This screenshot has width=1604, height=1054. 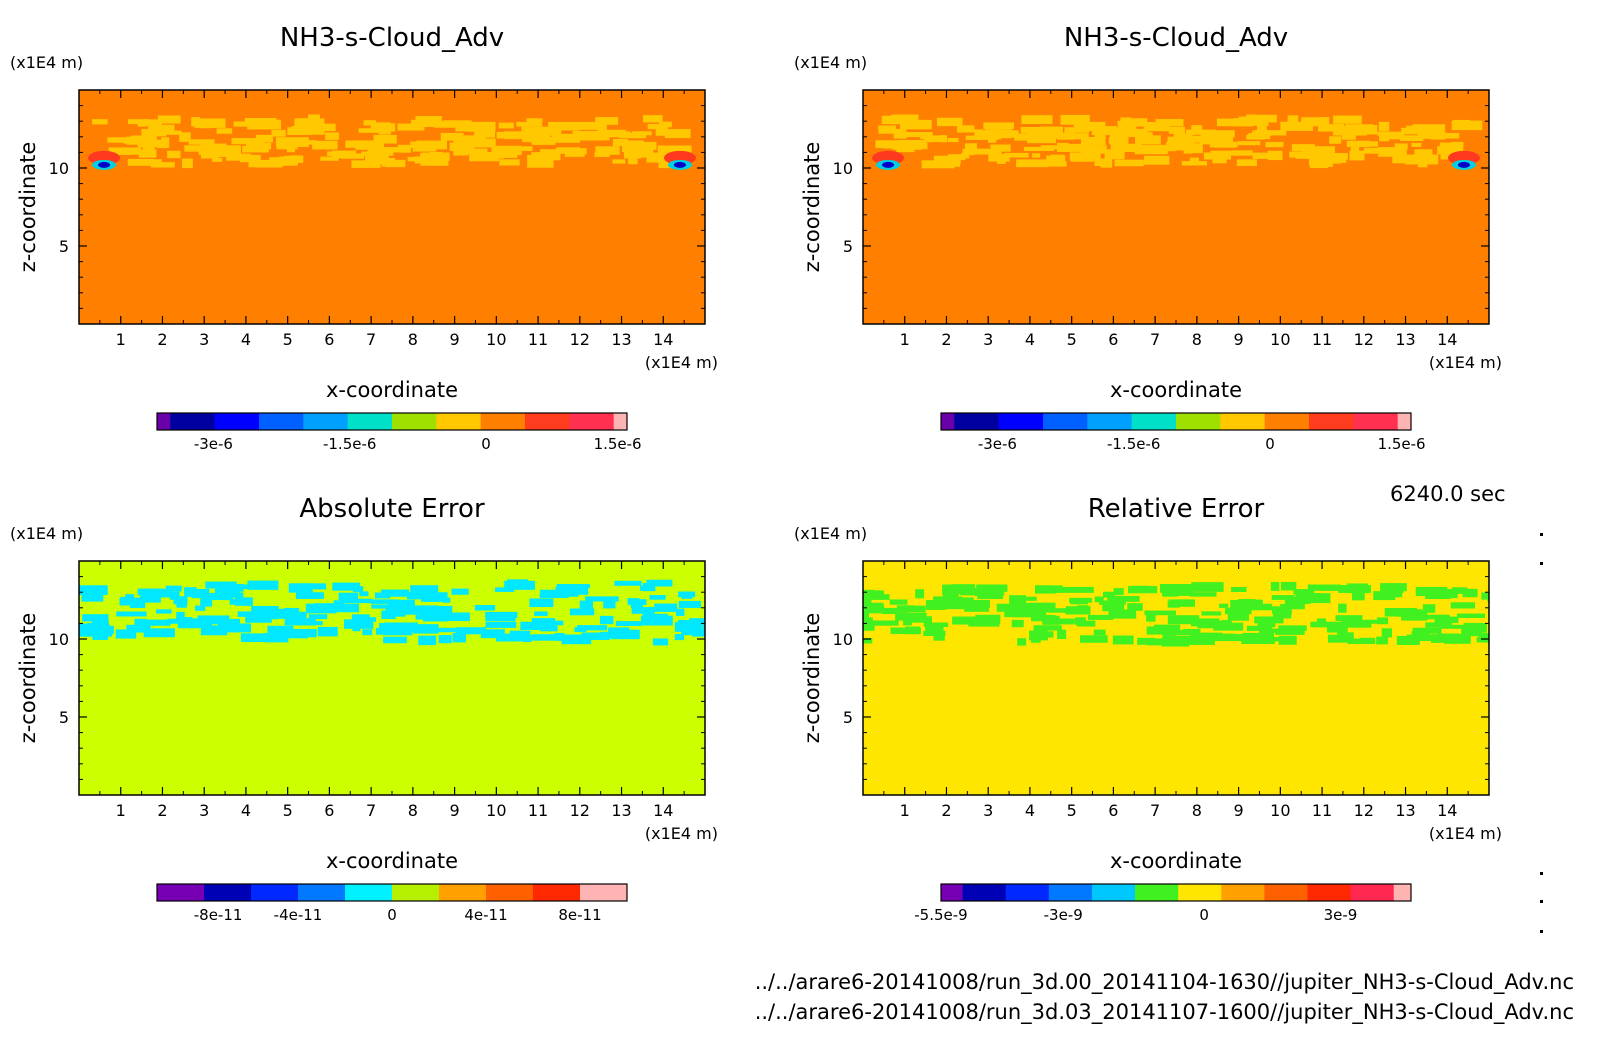 I want to click on y-tick-label: 10, so click(x=59, y=168).